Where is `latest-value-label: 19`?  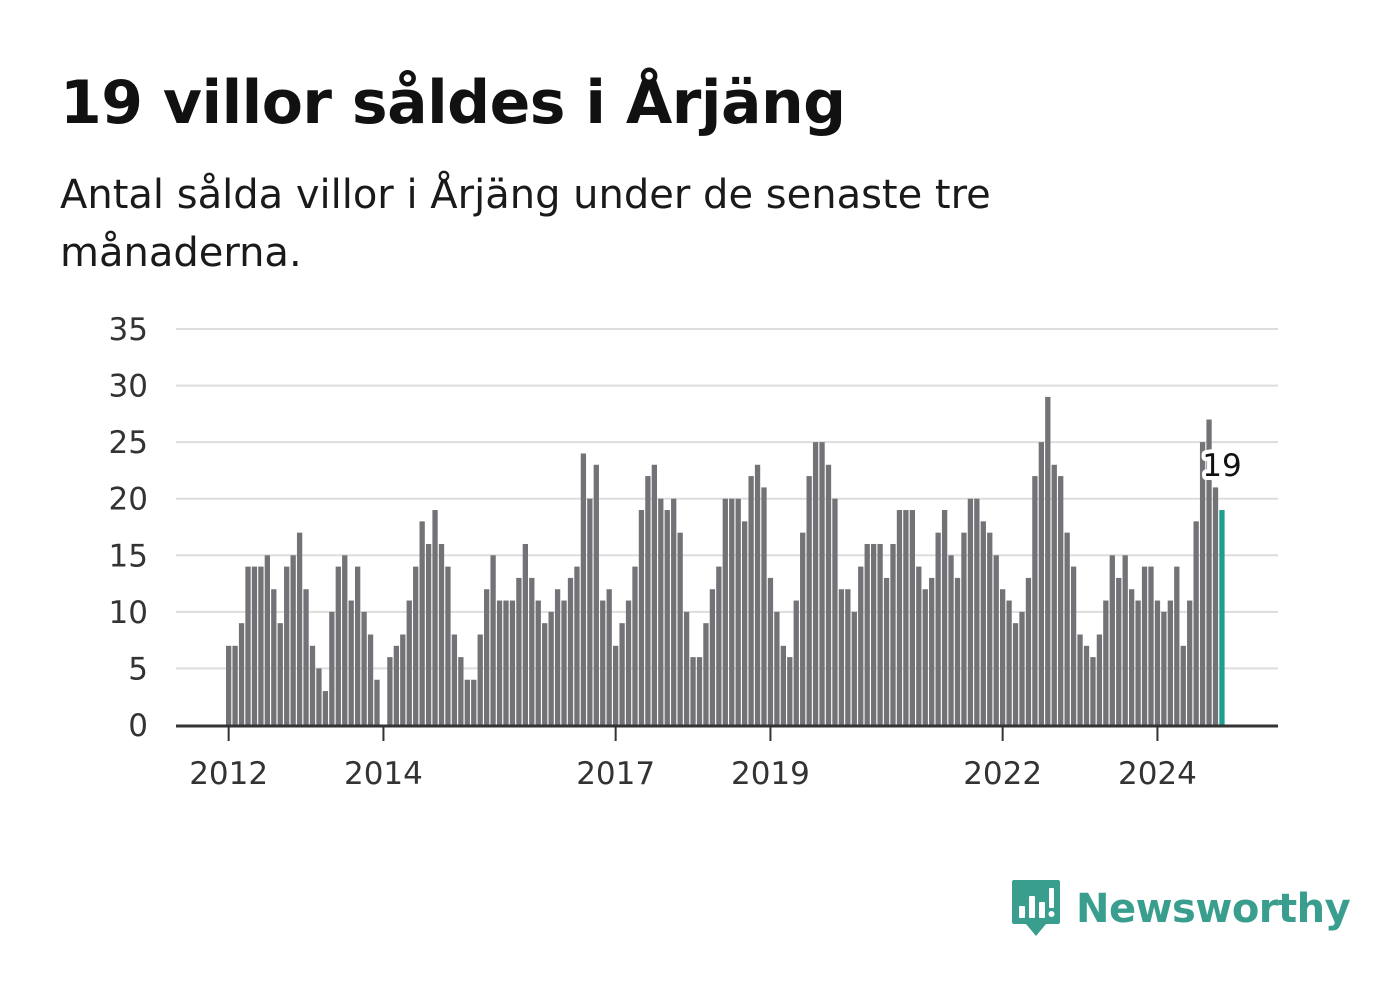 latest-value-label: 19 is located at coordinates (1221, 466).